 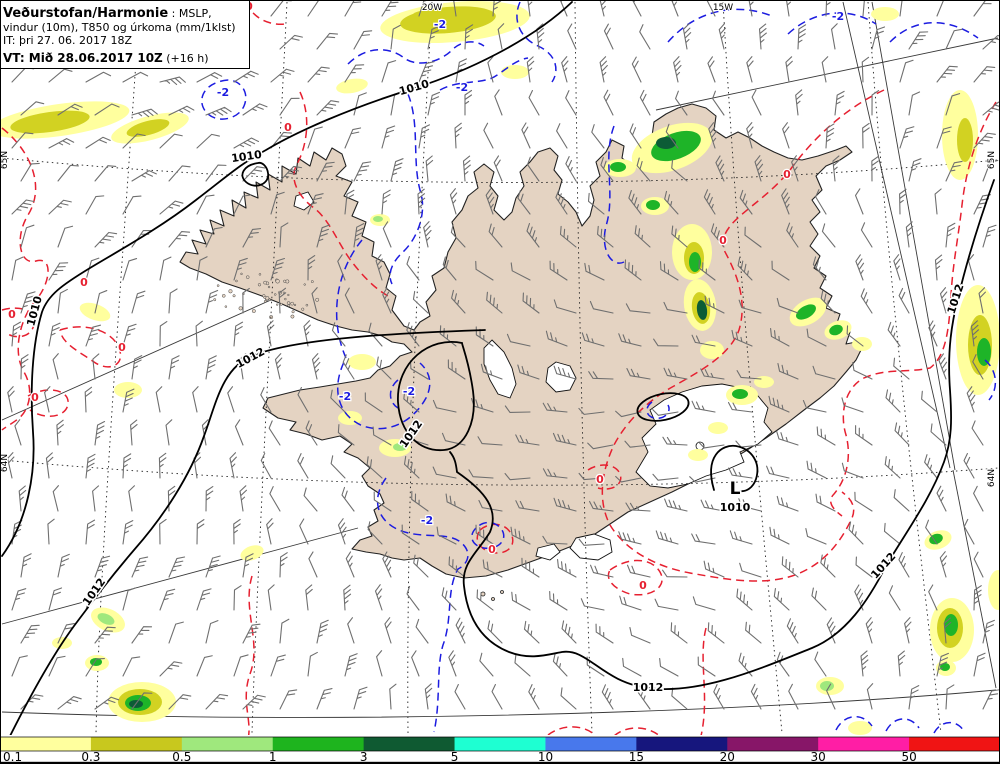 I want to click on colorbar-value: 3, so click(x=364, y=757).